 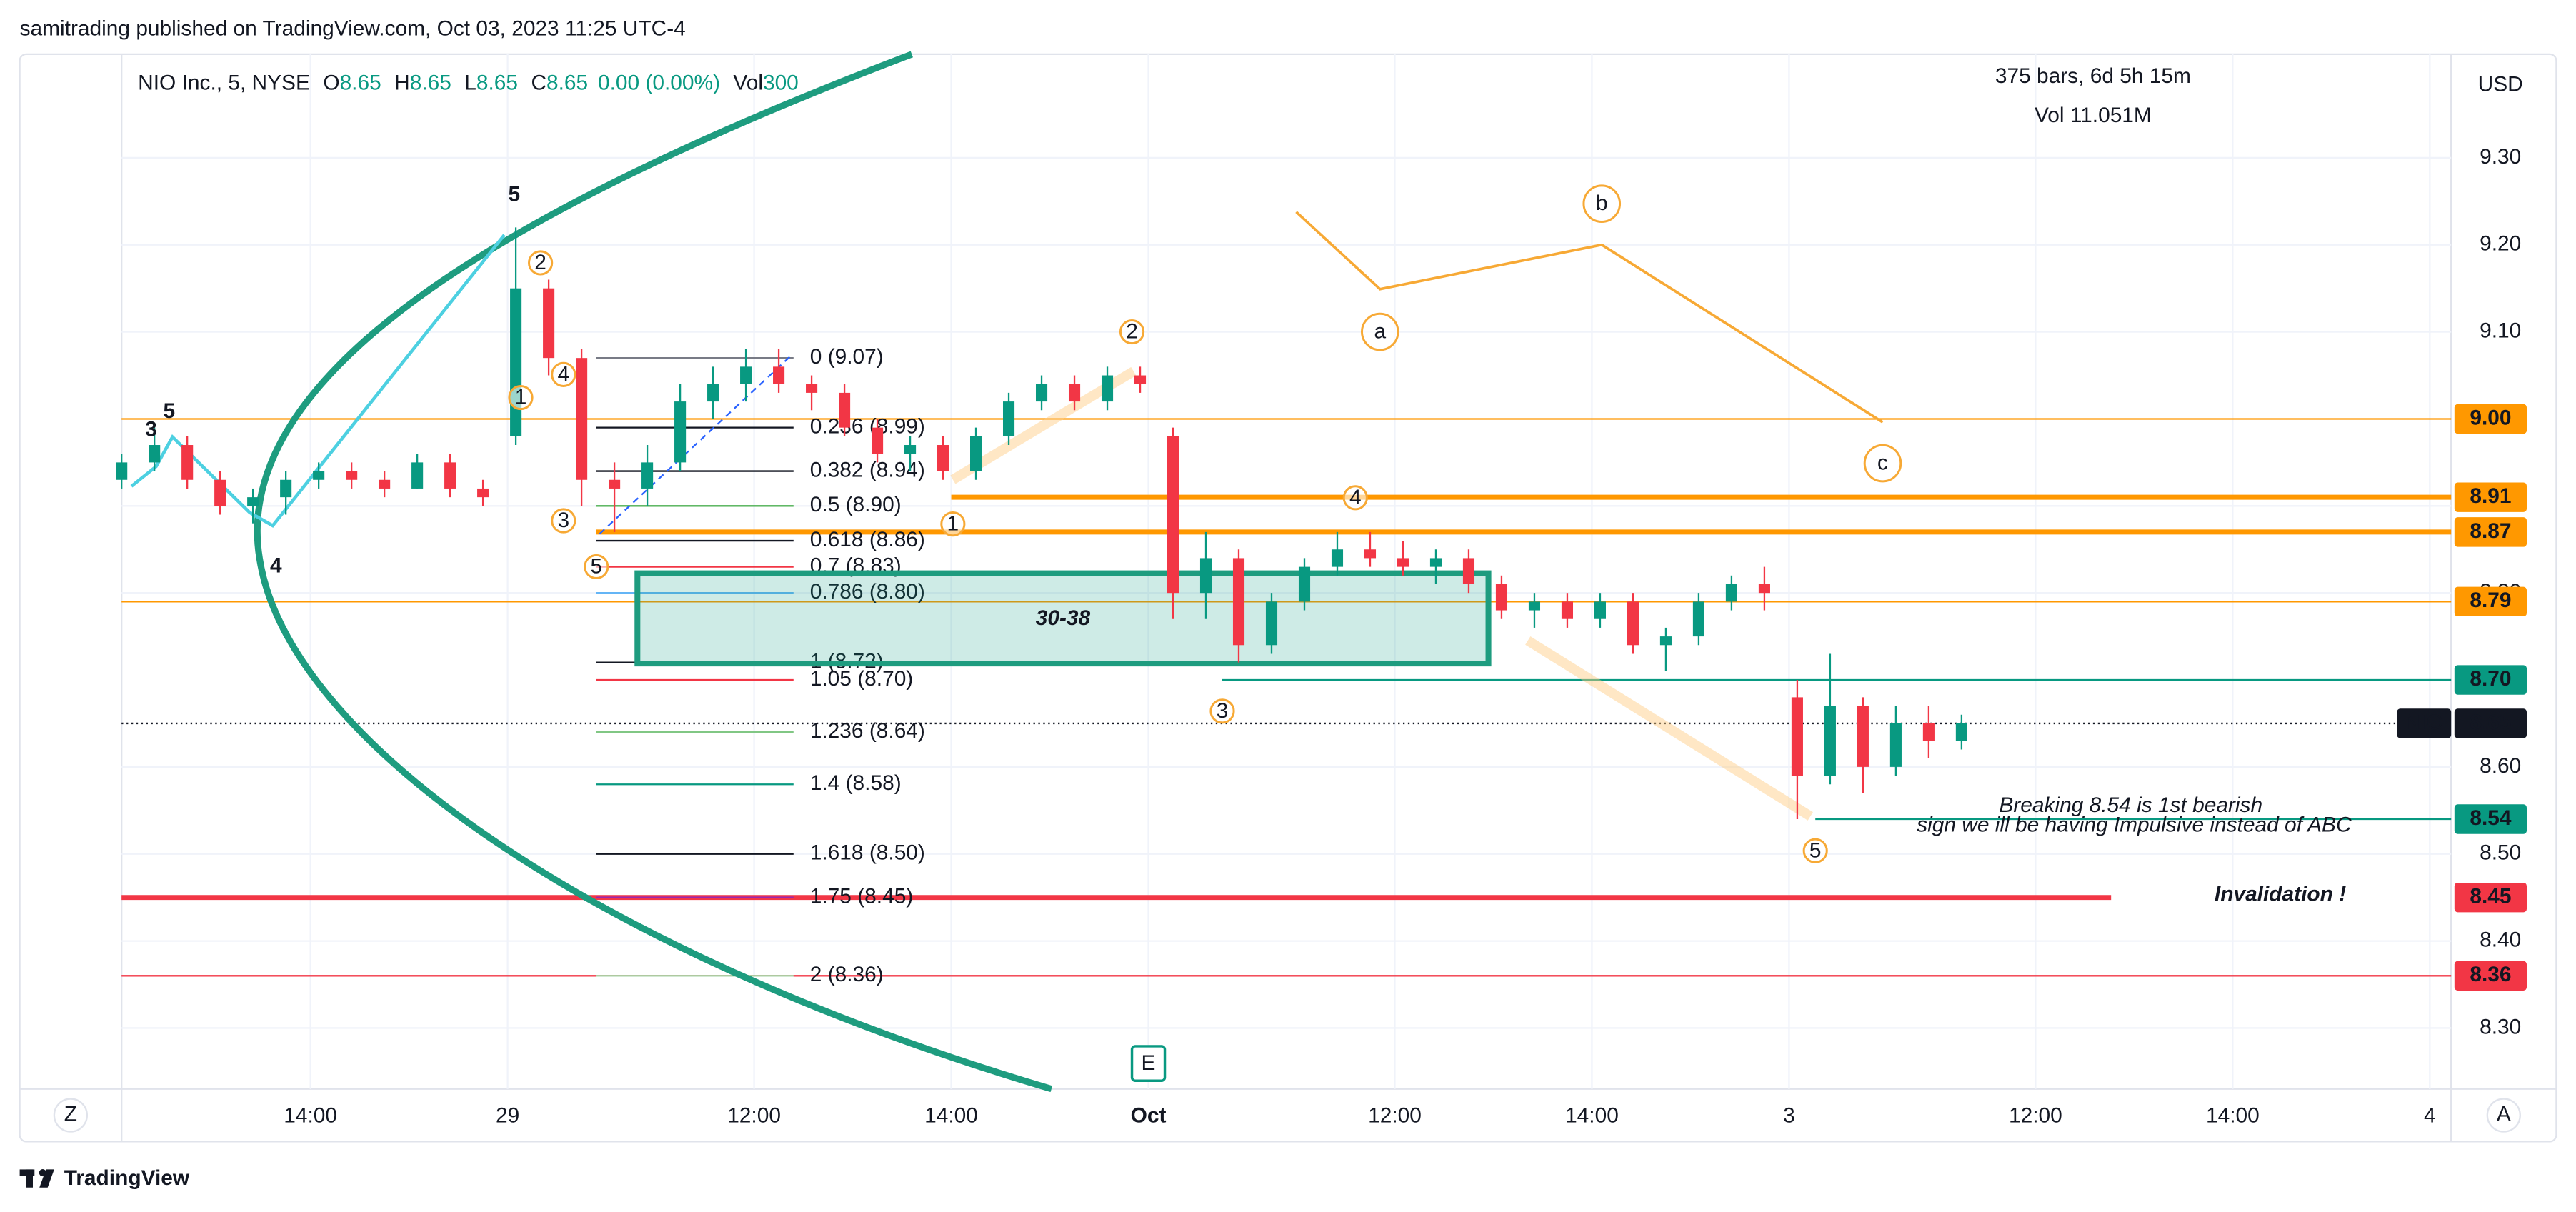 I want to click on last-price-box, so click(x=2490, y=723).